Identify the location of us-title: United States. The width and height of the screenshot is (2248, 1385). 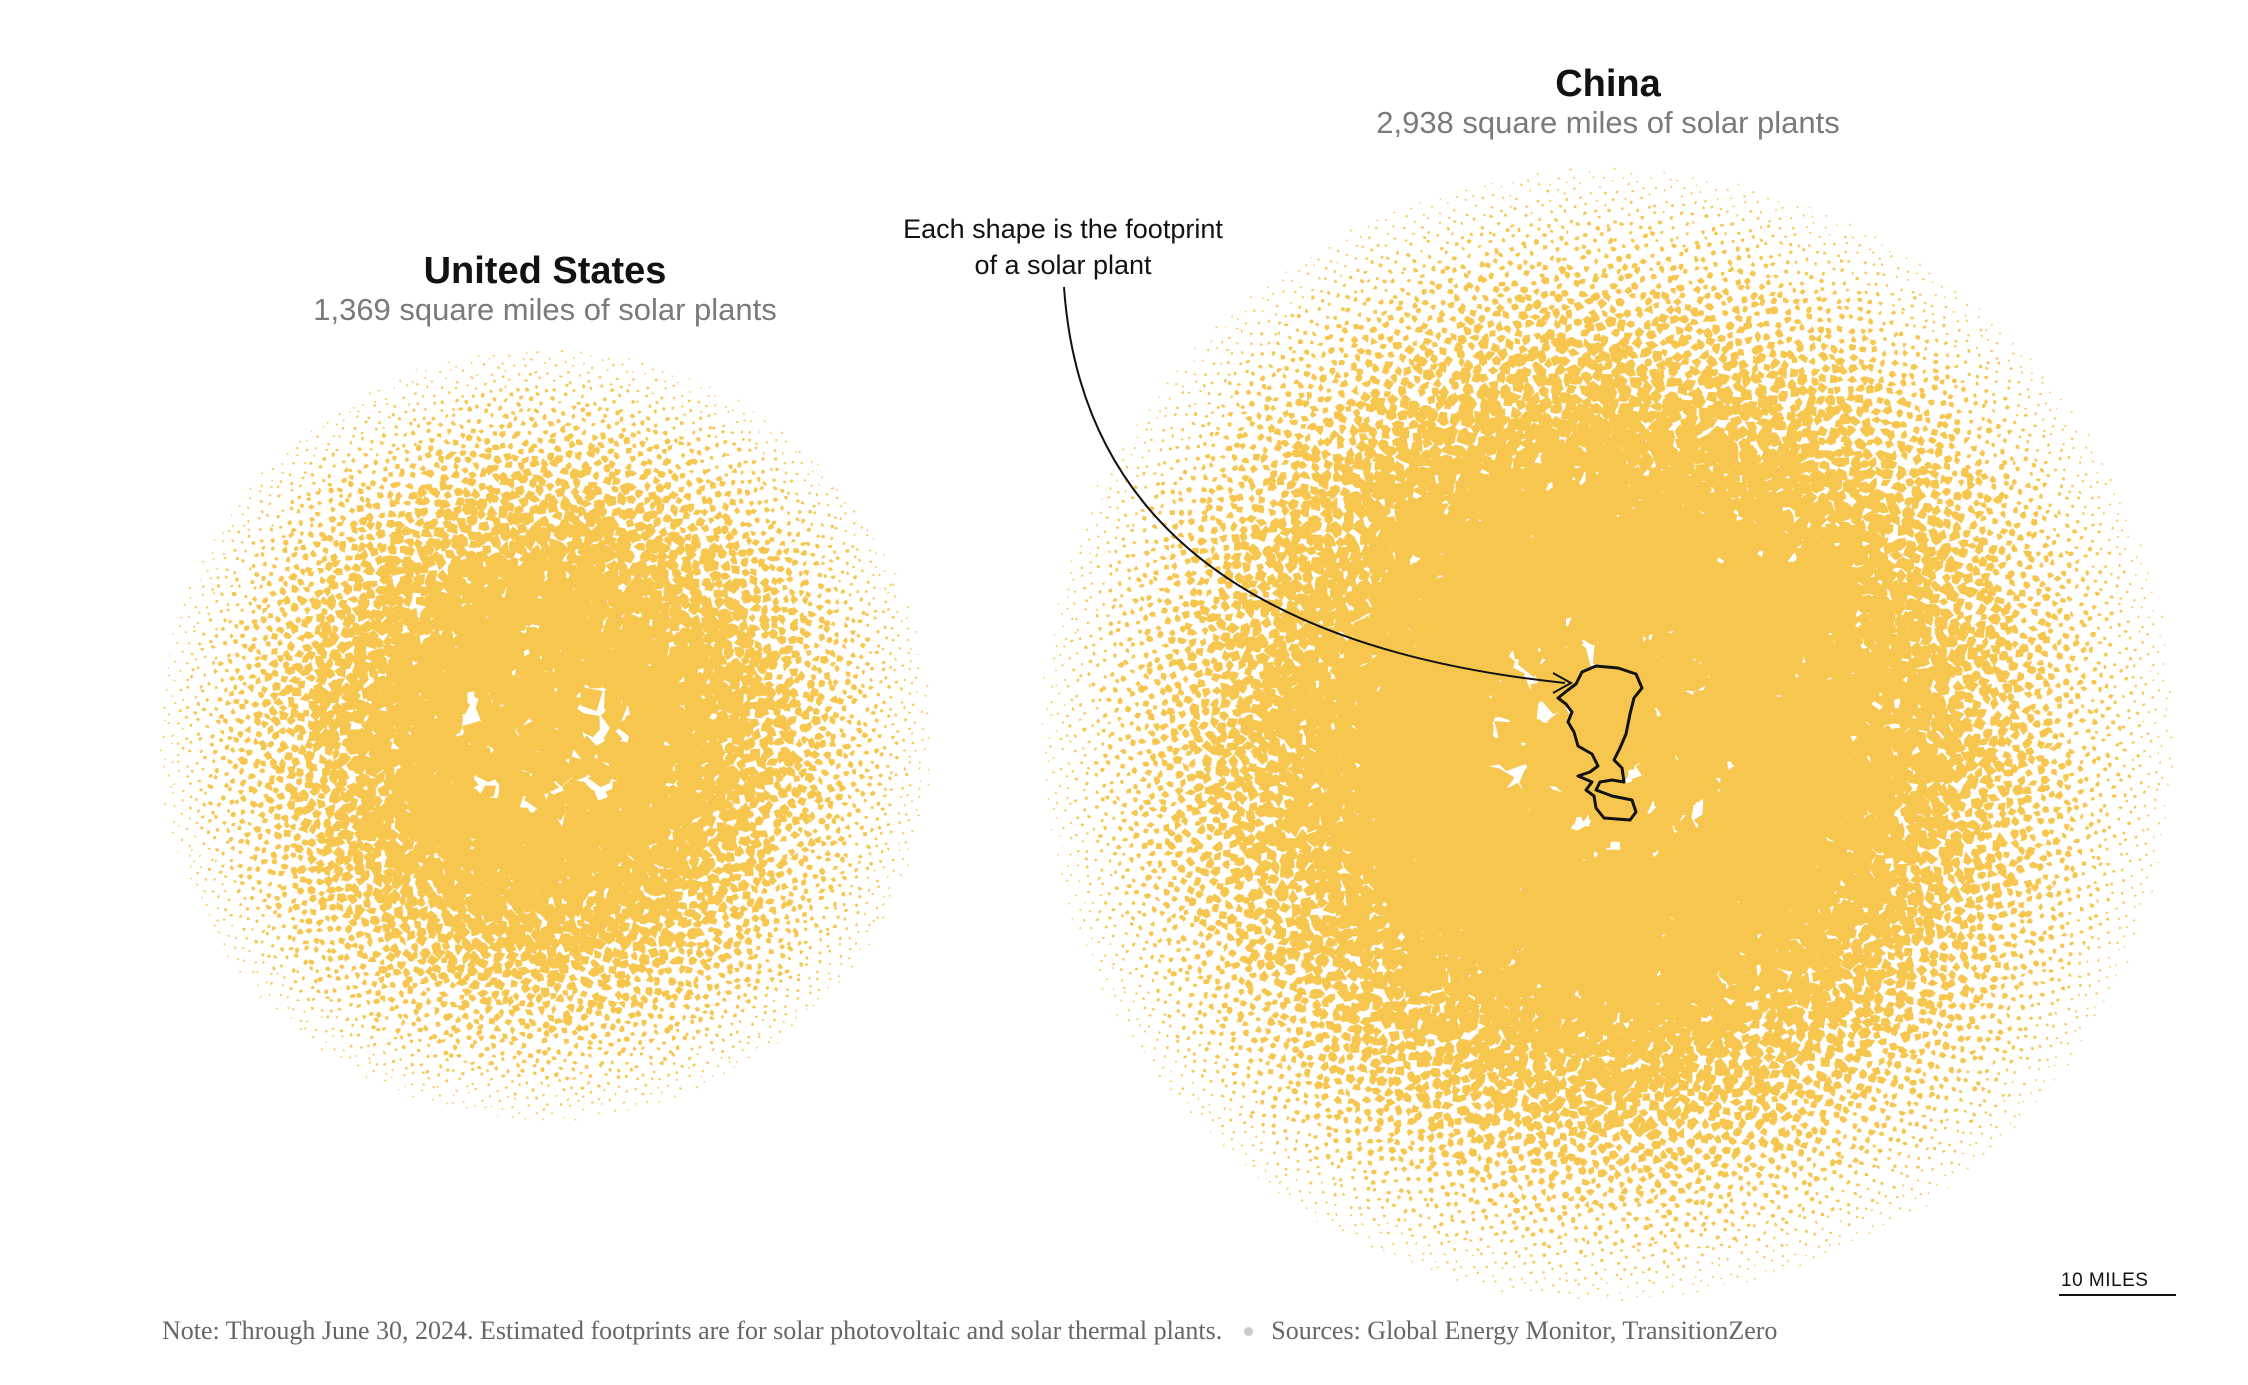
(545, 271).